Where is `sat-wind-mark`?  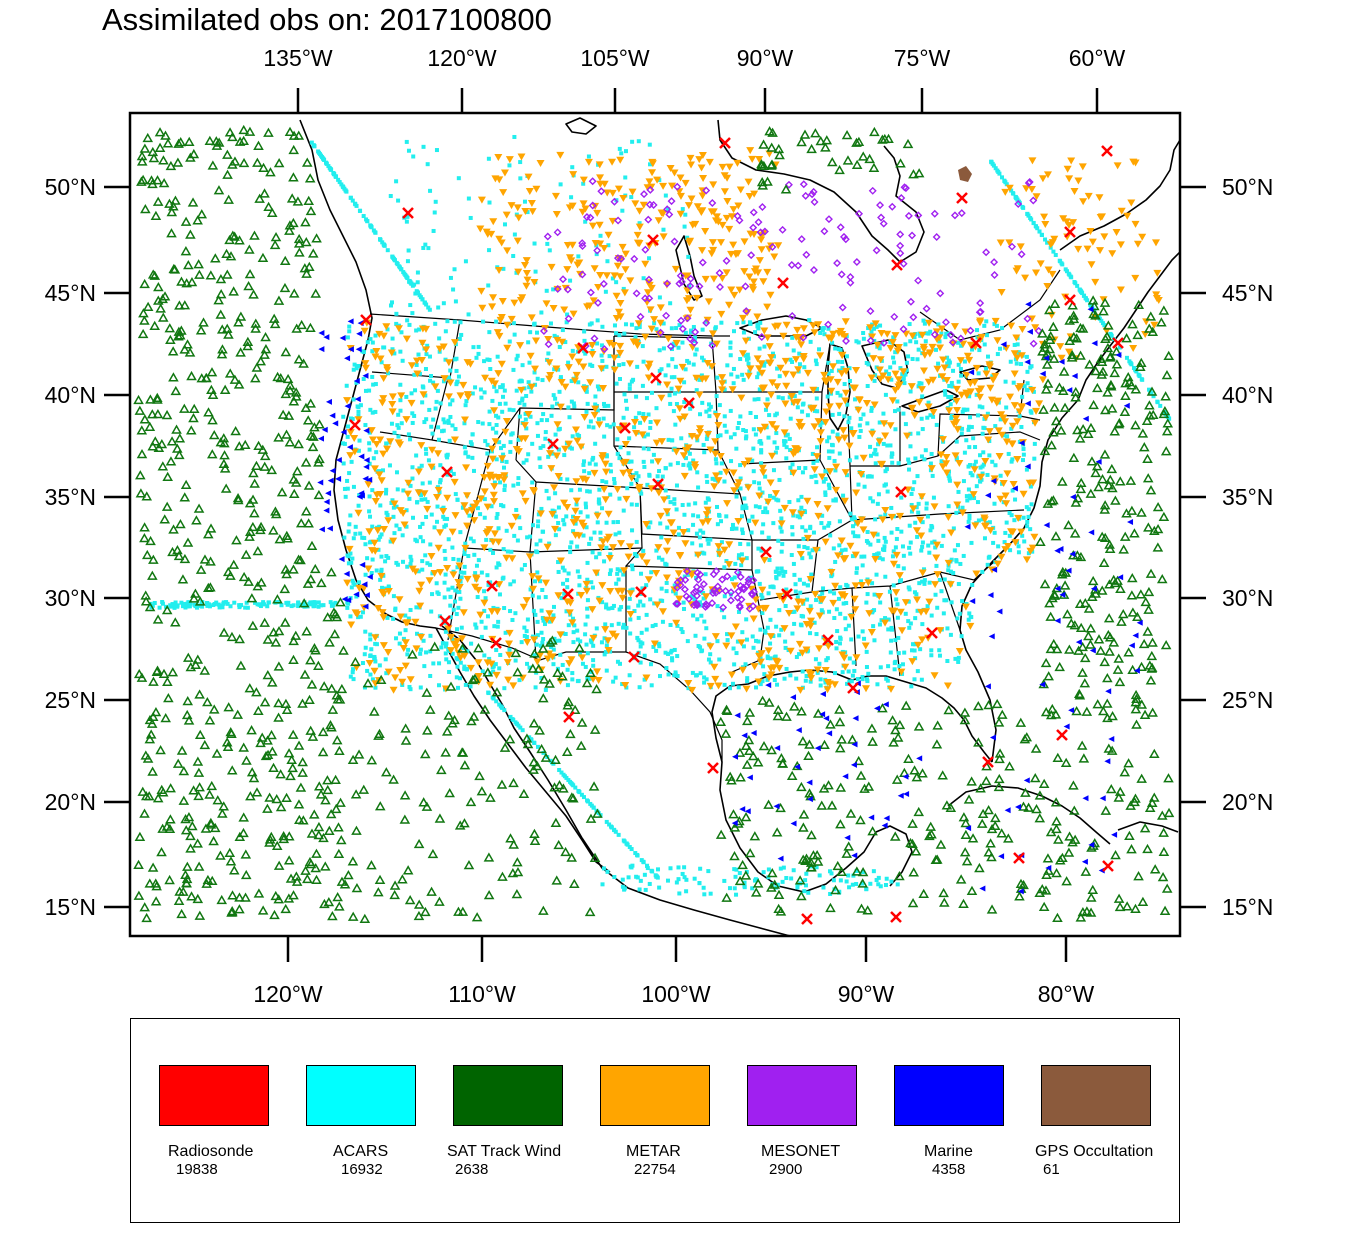
sat-wind-mark is located at coordinates (289, 836).